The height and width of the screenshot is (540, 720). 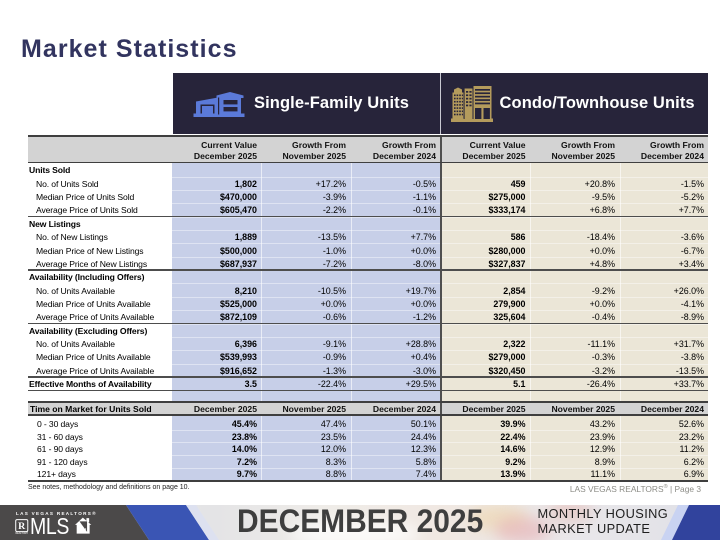 I want to click on svg-text: R, so click(x=22, y=526).